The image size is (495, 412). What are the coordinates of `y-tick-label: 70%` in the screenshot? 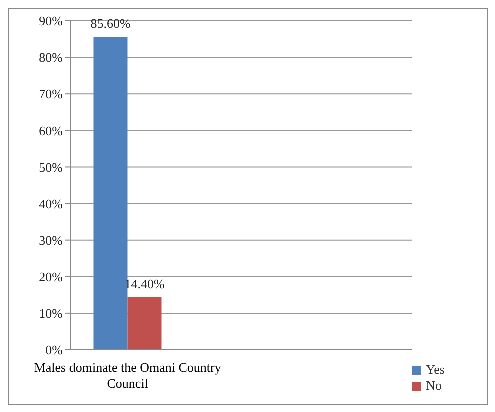 It's located at (51, 94).